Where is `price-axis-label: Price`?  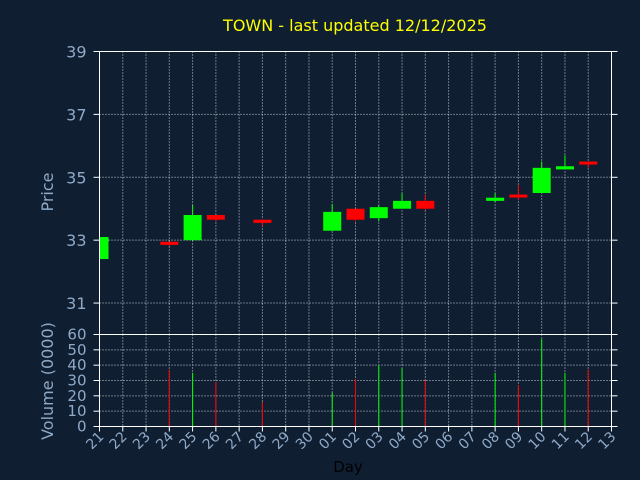 price-axis-label: Price is located at coordinates (47, 191).